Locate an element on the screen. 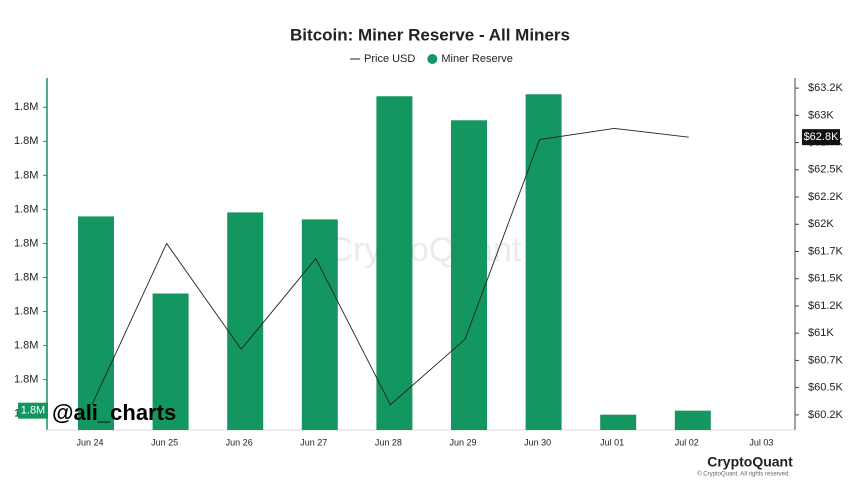 This screenshot has height=484, width=860. y2-tick-label: $61.2K is located at coordinates (826, 306).